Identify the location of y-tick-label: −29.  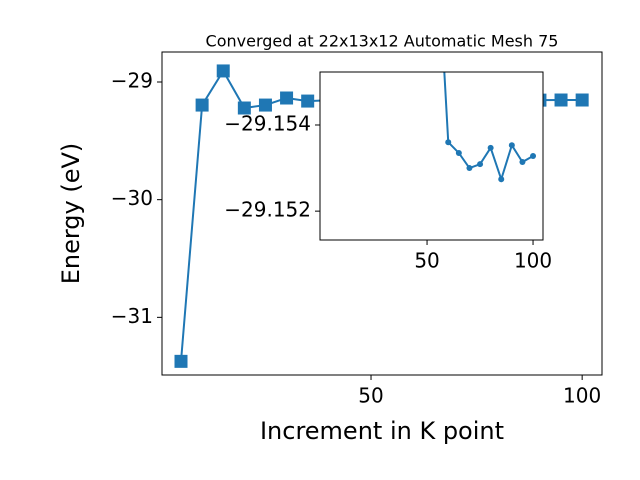
(132, 81).